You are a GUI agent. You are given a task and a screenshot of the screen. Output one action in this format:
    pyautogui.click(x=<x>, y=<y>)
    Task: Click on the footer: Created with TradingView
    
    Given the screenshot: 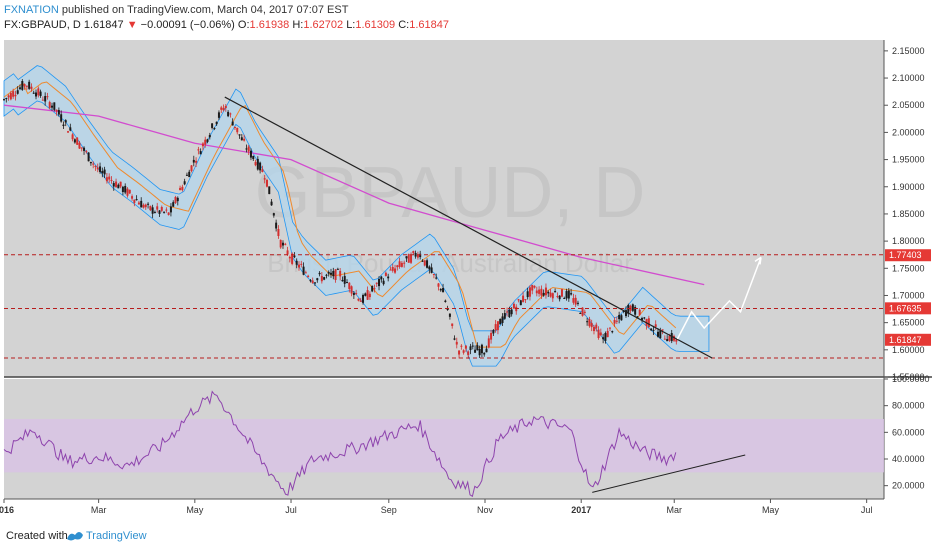 What is the action you would take?
    pyautogui.click(x=466, y=537)
    